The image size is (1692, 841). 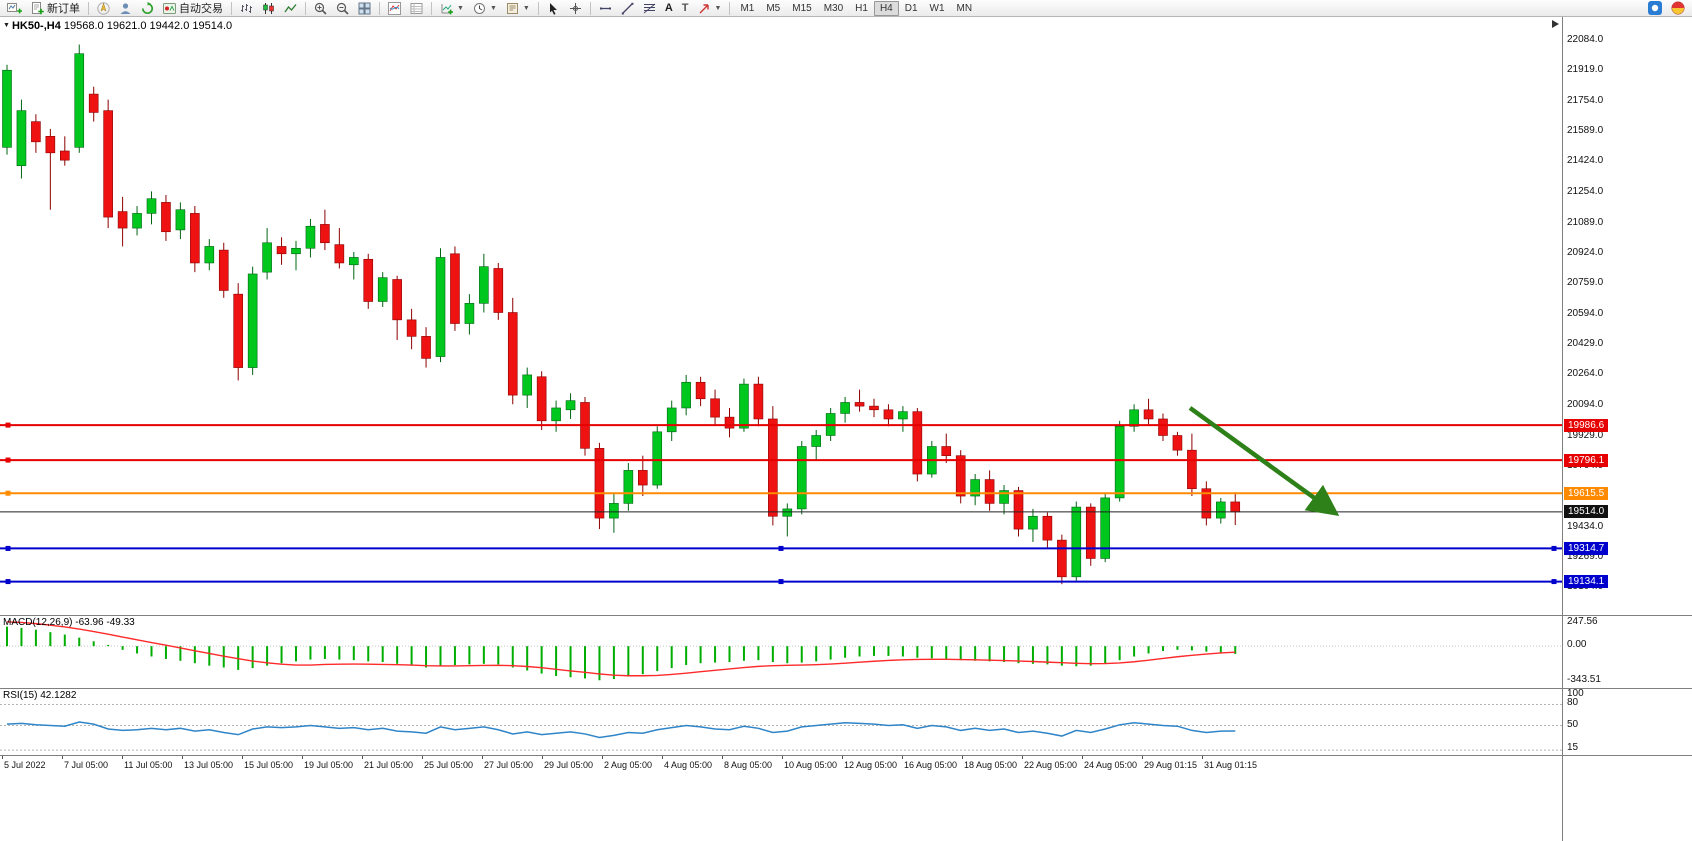 I want to click on new-order-label: 新订单, so click(x=63, y=9).